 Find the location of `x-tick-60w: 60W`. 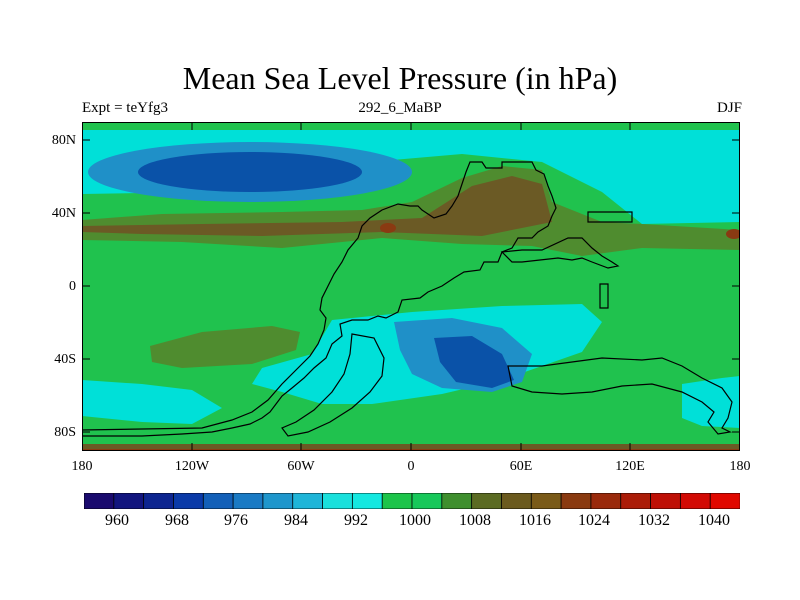

x-tick-60w: 60W is located at coordinates (301, 466).